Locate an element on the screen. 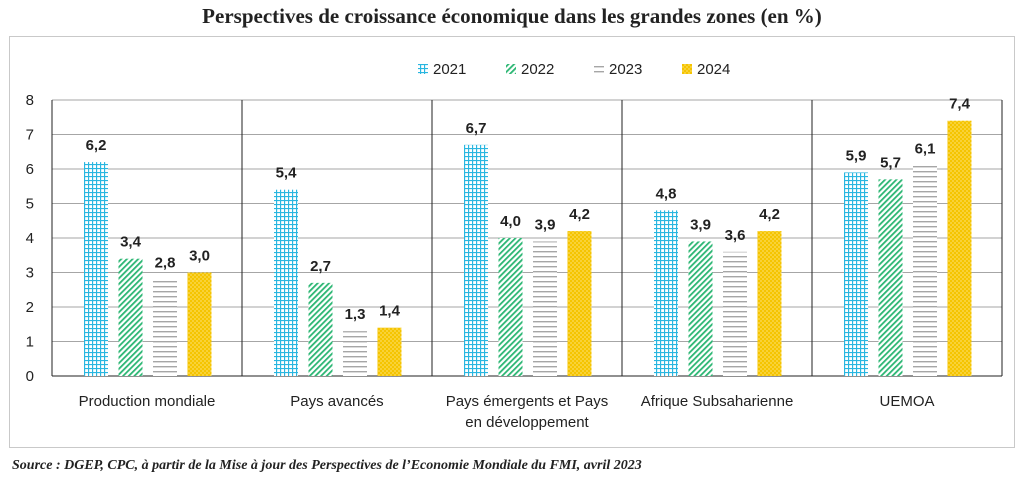 This screenshot has height=484, width=1024. legend-swatch-2024 is located at coordinates (687, 69).